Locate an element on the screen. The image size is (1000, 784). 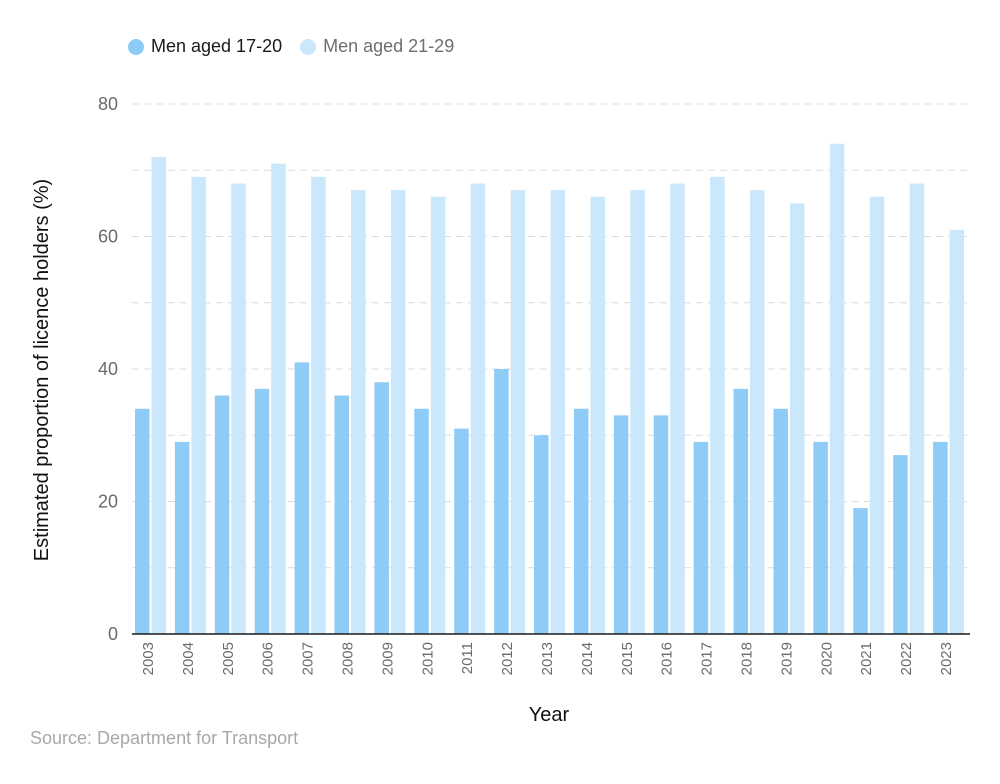
x-tick-label: 2015 is located at coordinates (627, 658).